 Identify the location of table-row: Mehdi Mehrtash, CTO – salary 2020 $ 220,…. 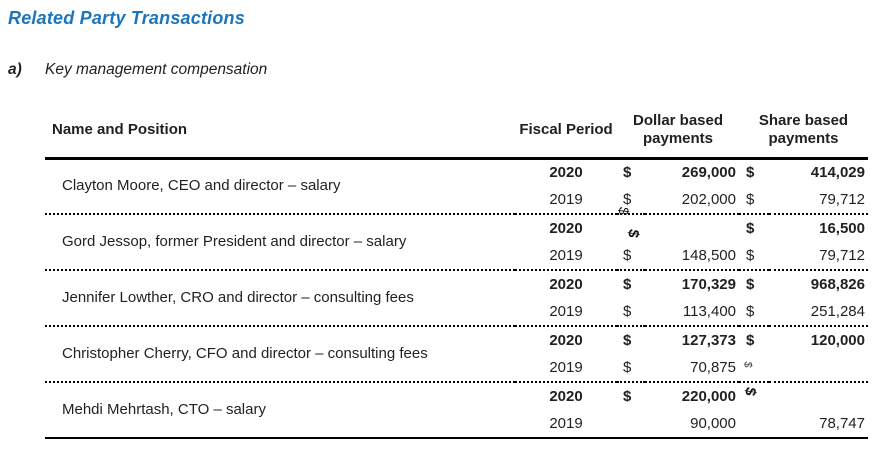
(456, 409).